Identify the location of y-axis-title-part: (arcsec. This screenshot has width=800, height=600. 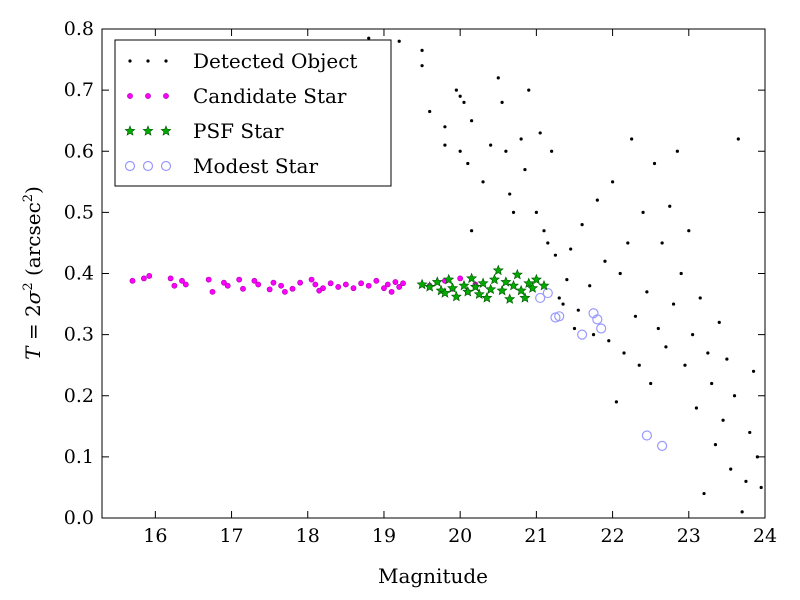
(33, 242).